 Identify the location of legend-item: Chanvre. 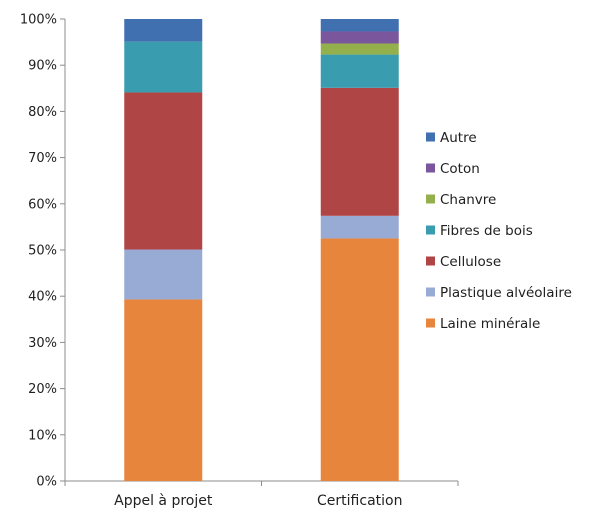
(461, 200).